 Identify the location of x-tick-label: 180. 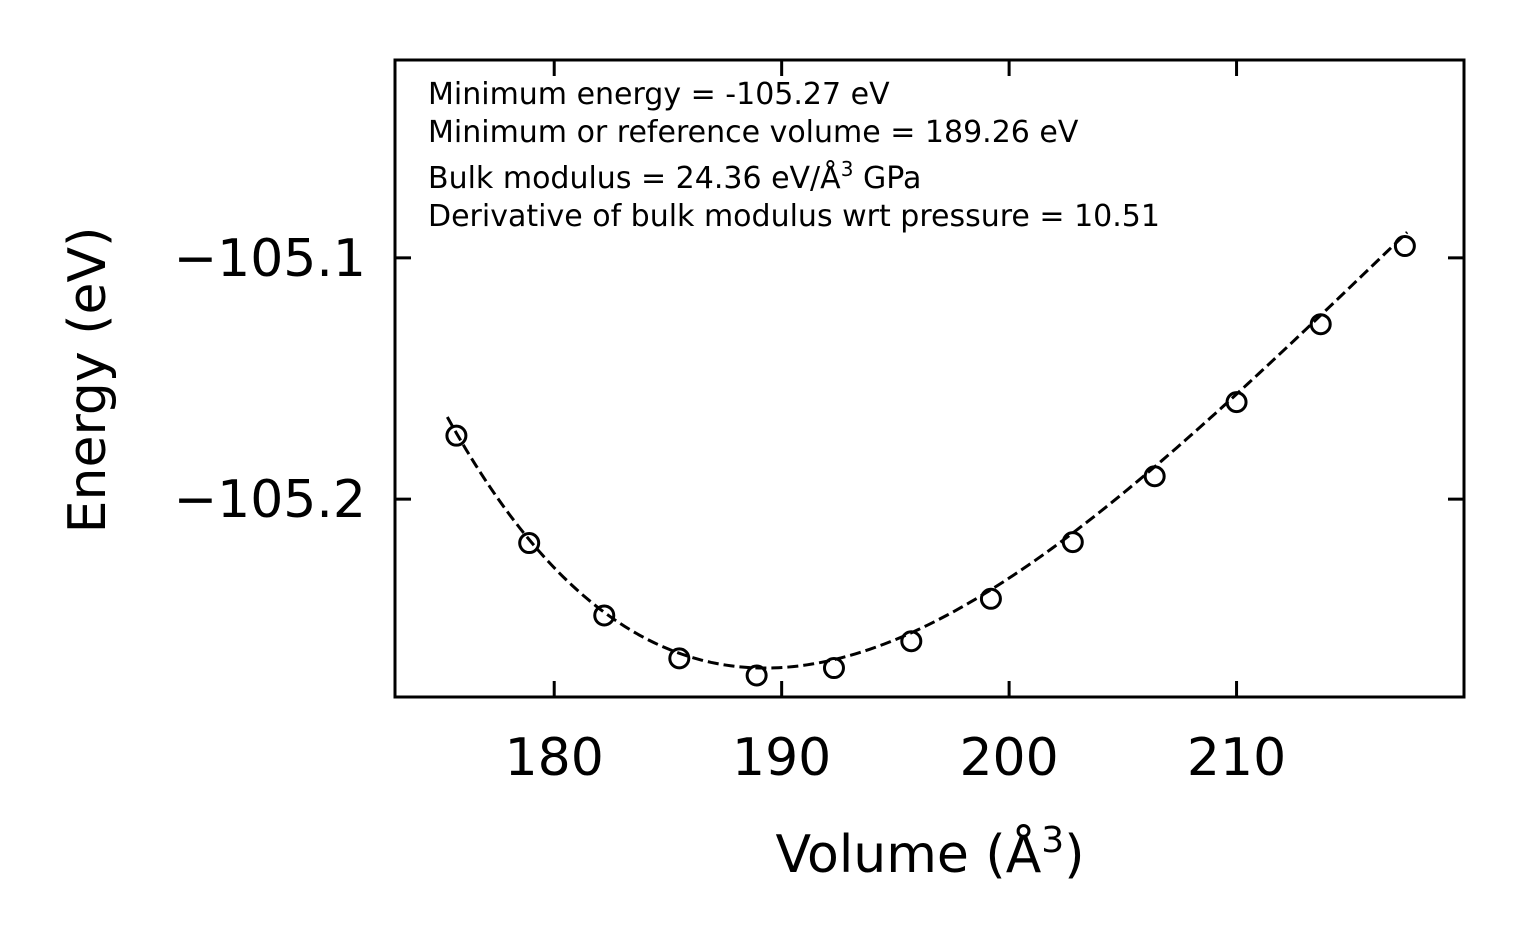
(554, 758).